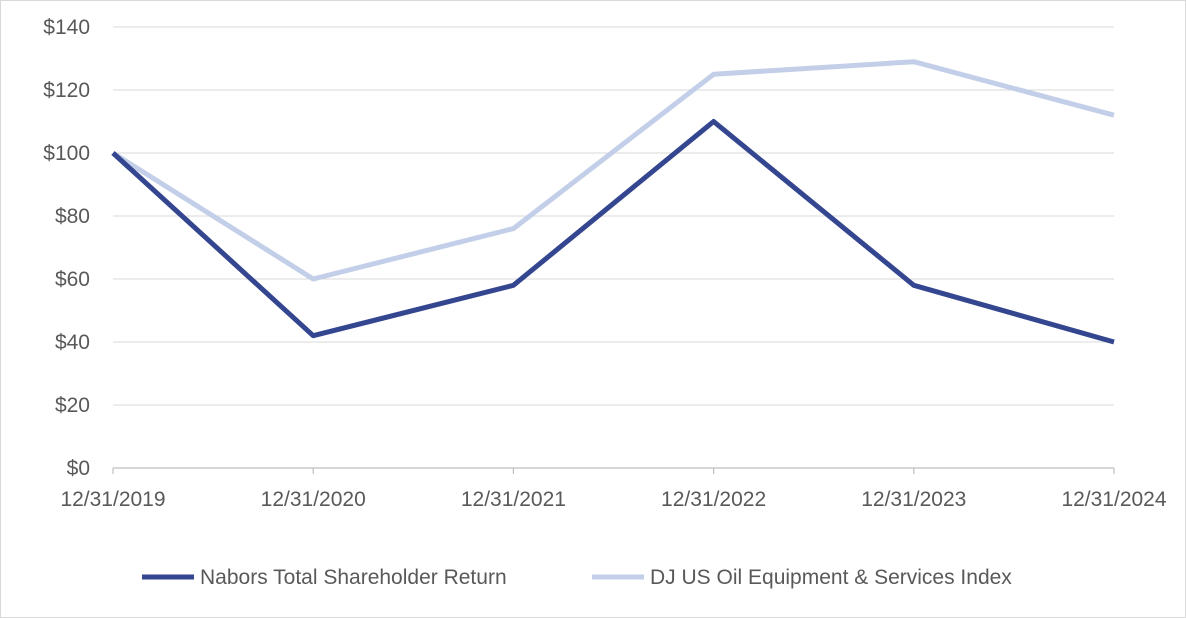 This screenshot has width=1186, height=618. I want to click on x-tick-label: 12/31/2023, so click(913, 499).